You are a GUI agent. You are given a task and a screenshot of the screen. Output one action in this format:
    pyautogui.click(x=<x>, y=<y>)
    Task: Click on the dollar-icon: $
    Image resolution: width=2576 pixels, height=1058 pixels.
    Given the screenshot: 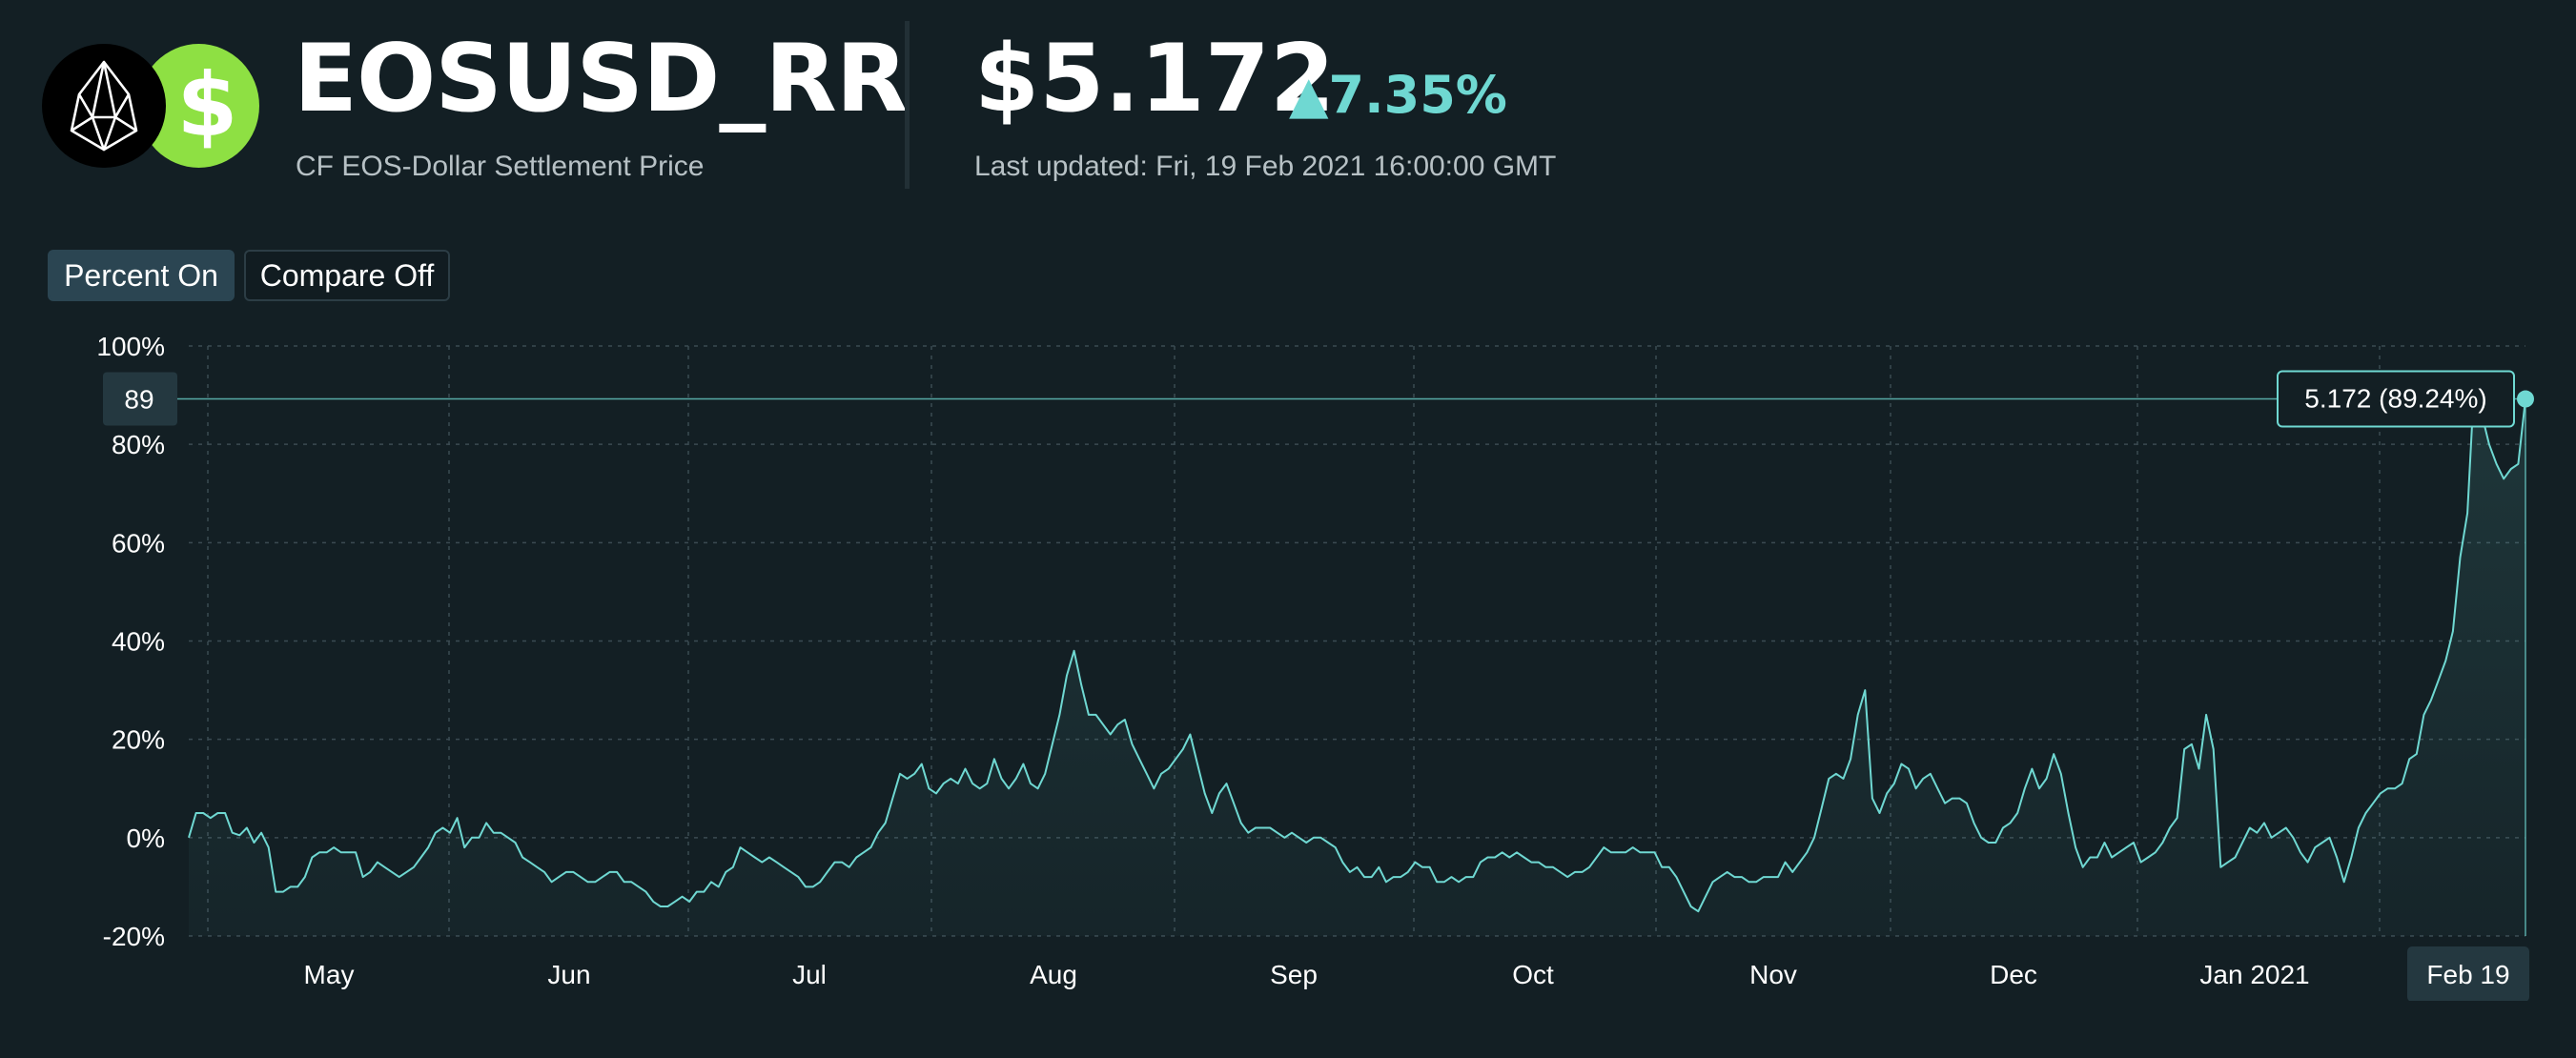 What is the action you would take?
    pyautogui.click(x=199, y=106)
    